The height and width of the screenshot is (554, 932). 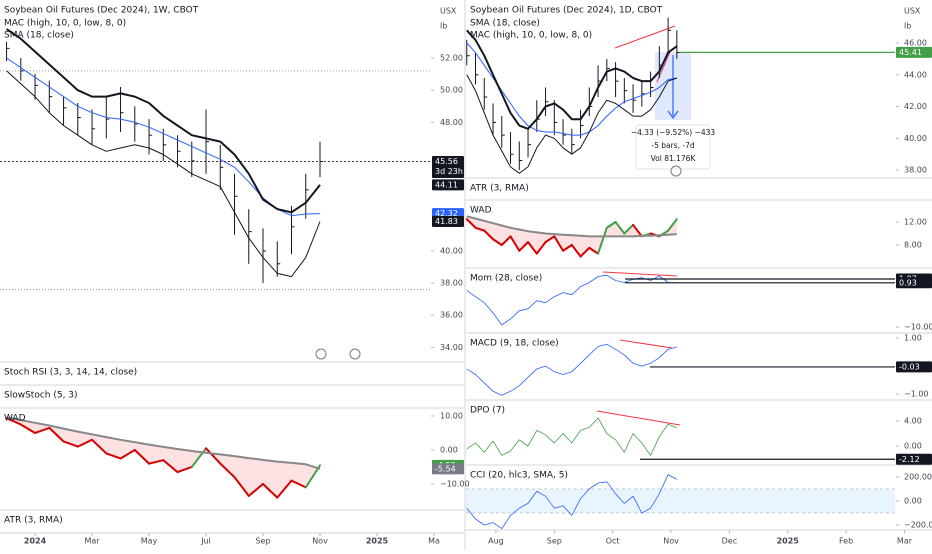 I want to click on x-tick-label: Aug, so click(x=496, y=541).